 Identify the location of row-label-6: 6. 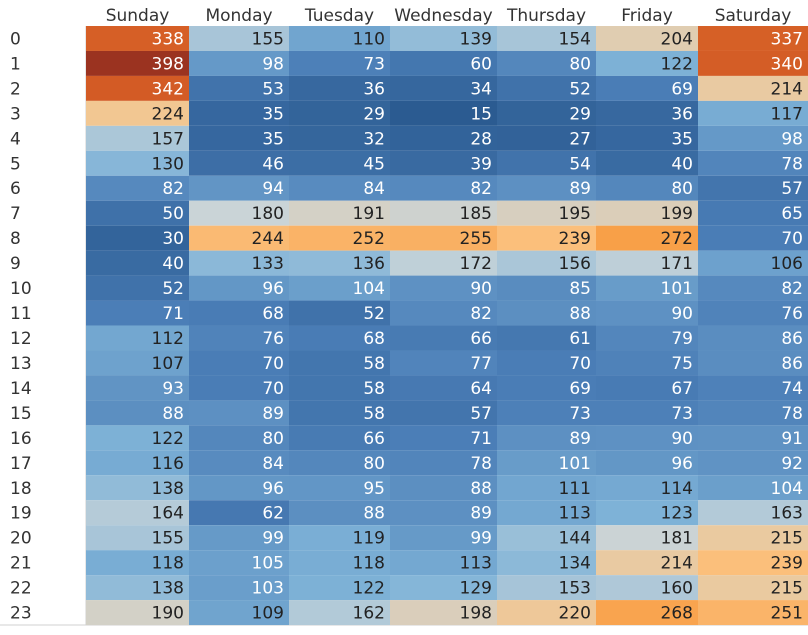
(15, 189).